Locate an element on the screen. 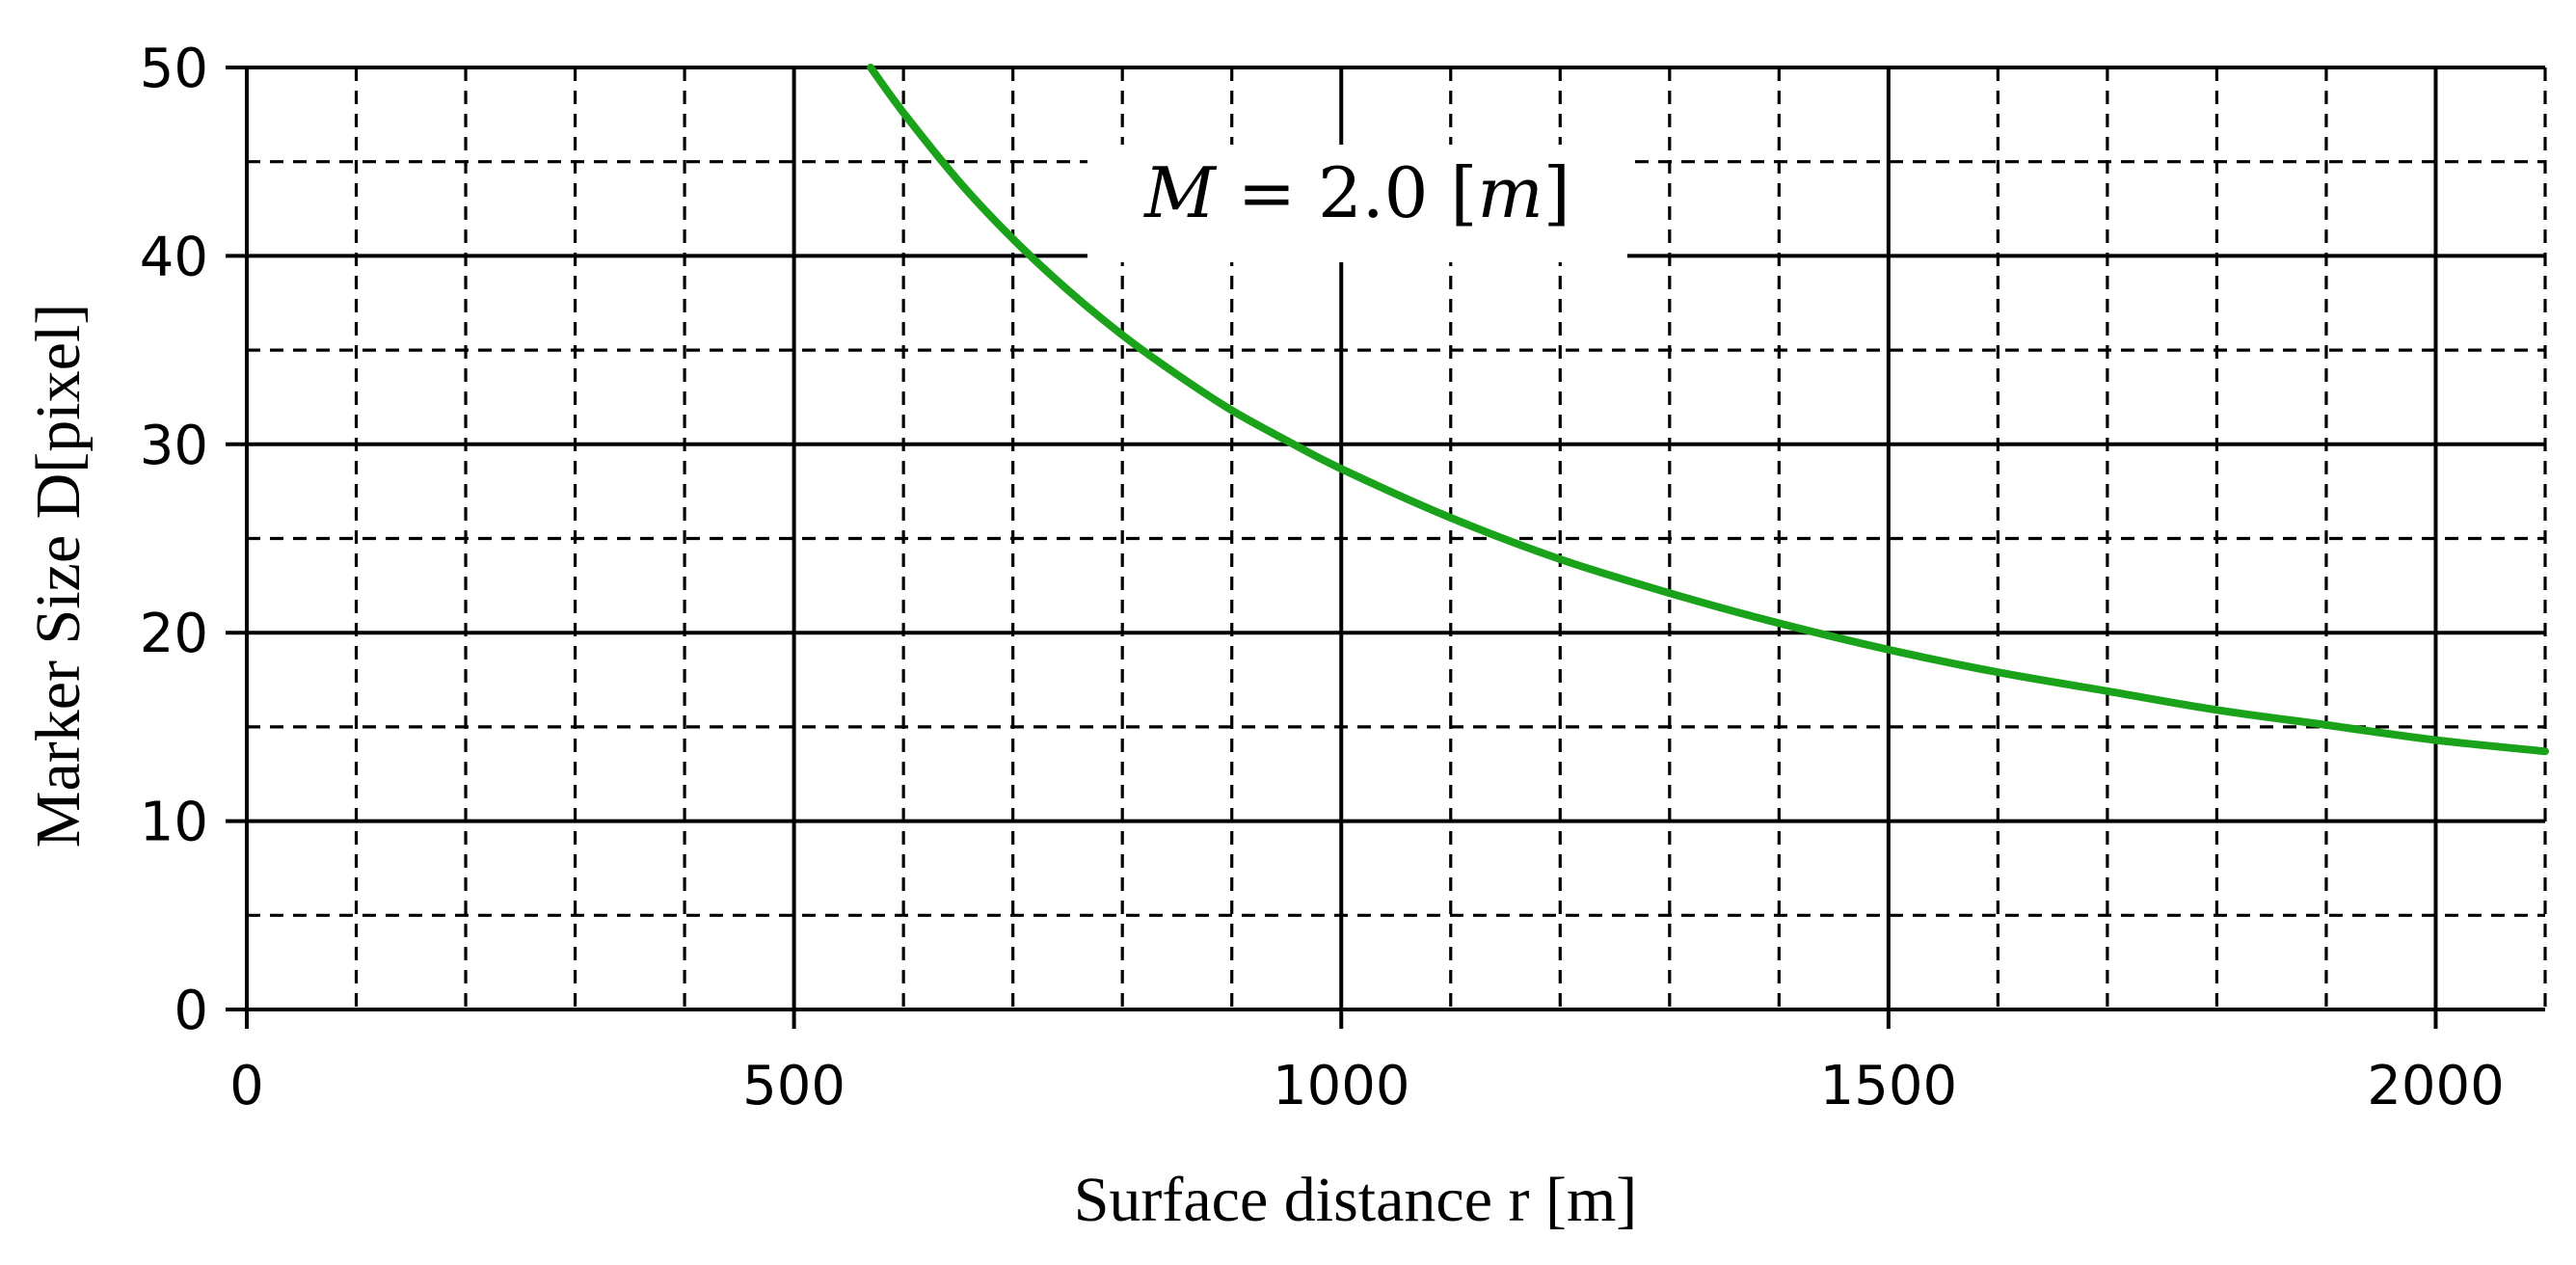 This screenshot has height=1265, width=2576. annotation-unit: m is located at coordinates (1510, 192).